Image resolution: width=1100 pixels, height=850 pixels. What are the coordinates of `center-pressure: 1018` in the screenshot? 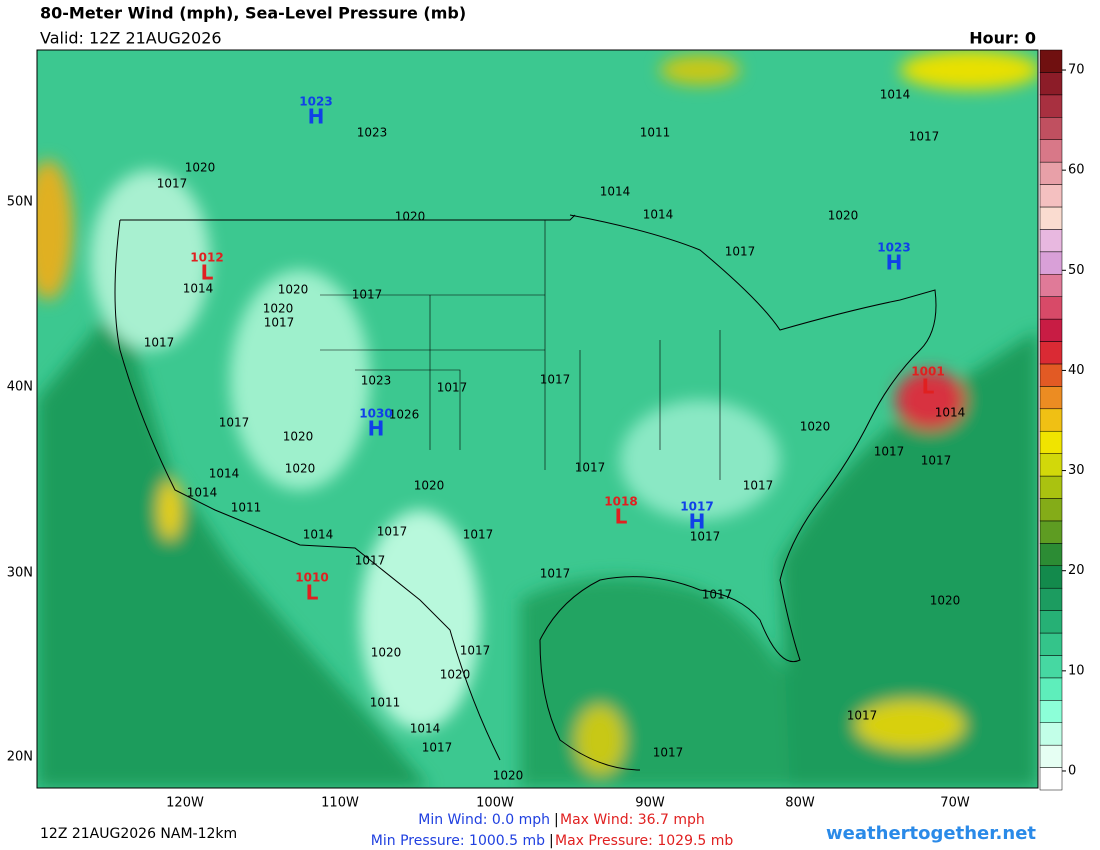 It's located at (620, 502).